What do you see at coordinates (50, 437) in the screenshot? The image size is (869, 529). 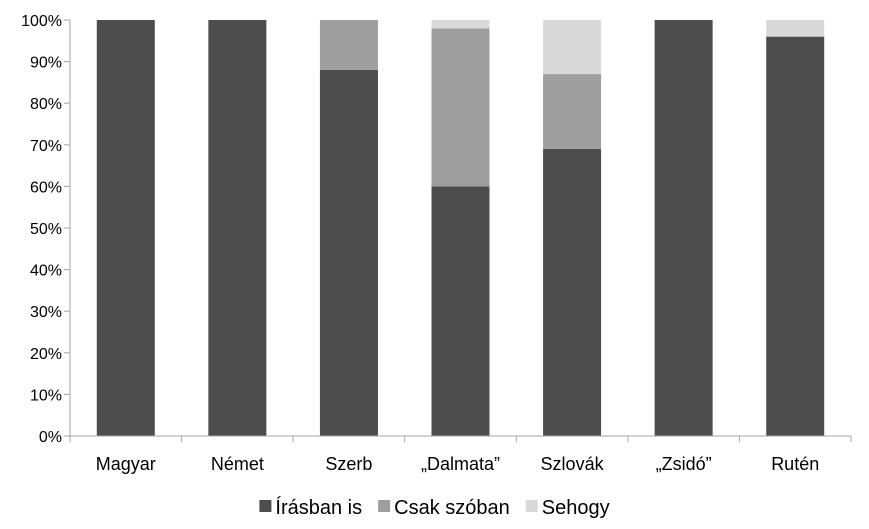 I see `y-tick-label: 0%` at bounding box center [50, 437].